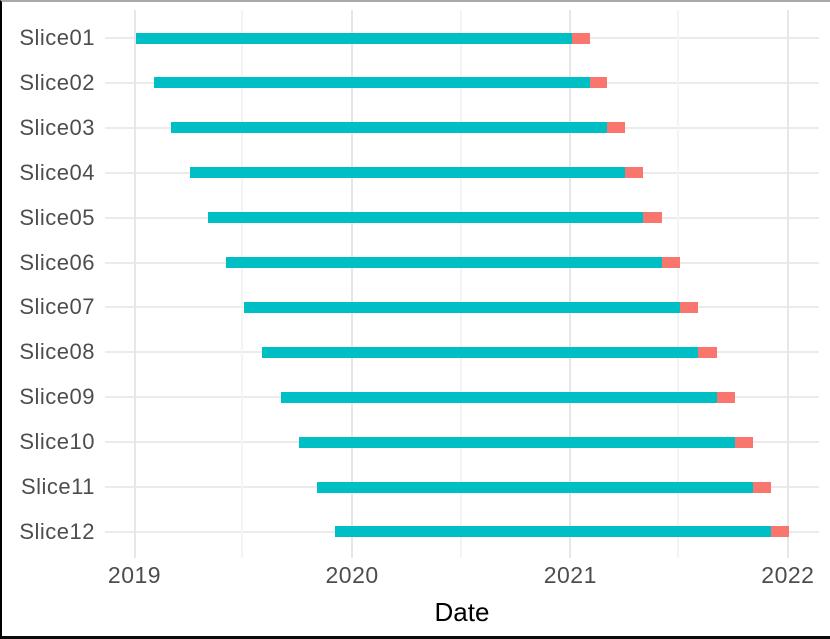 The height and width of the screenshot is (639, 830). I want to click on x-tick-label: 2021, so click(570, 575).